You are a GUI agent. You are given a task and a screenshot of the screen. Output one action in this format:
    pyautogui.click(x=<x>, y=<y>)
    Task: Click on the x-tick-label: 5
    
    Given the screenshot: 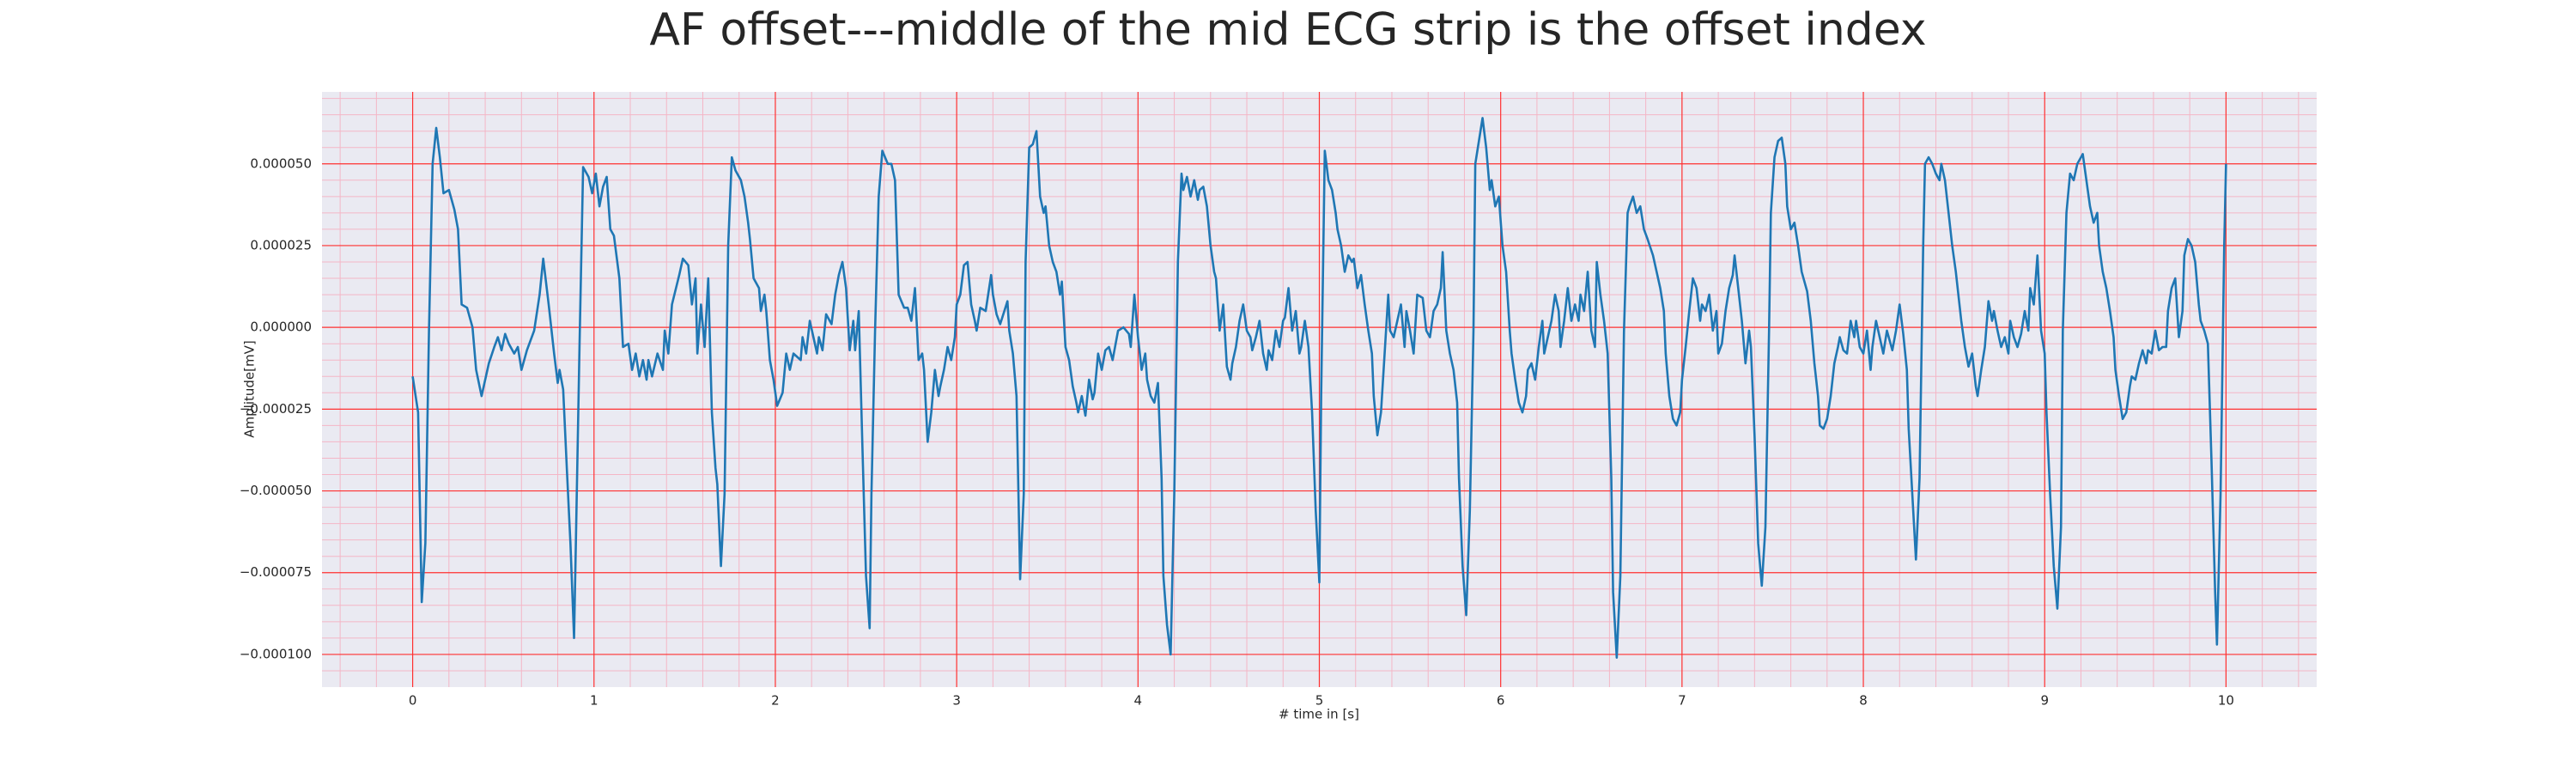 What is the action you would take?
    pyautogui.click(x=1319, y=701)
    